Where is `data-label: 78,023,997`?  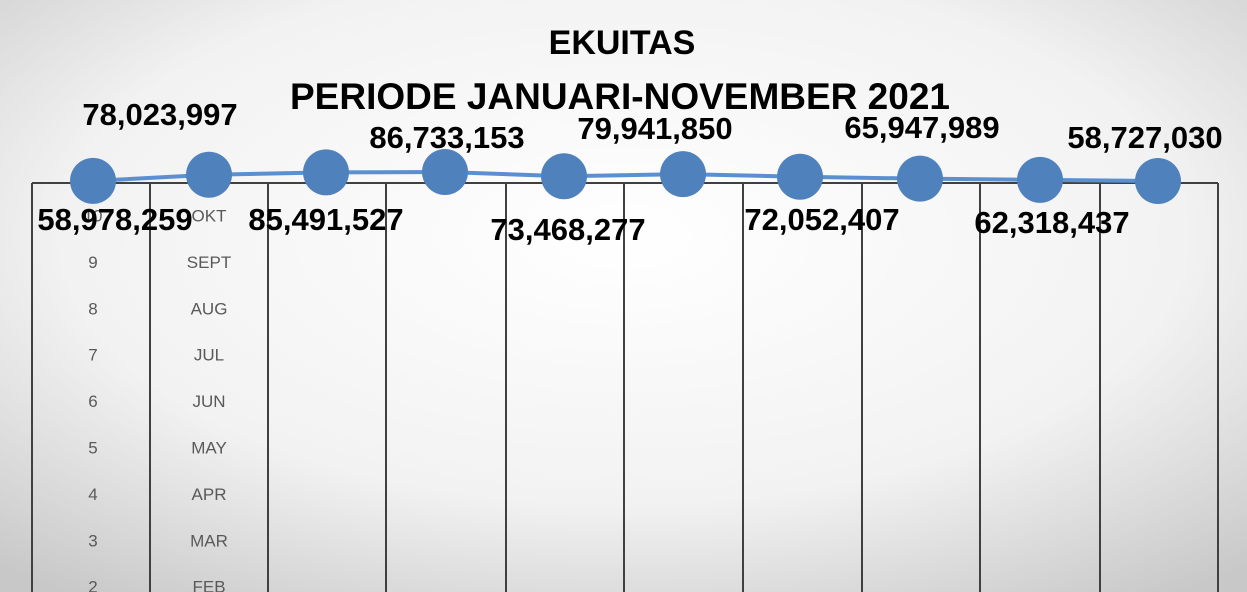
data-label: 78,023,997 is located at coordinates (159, 114).